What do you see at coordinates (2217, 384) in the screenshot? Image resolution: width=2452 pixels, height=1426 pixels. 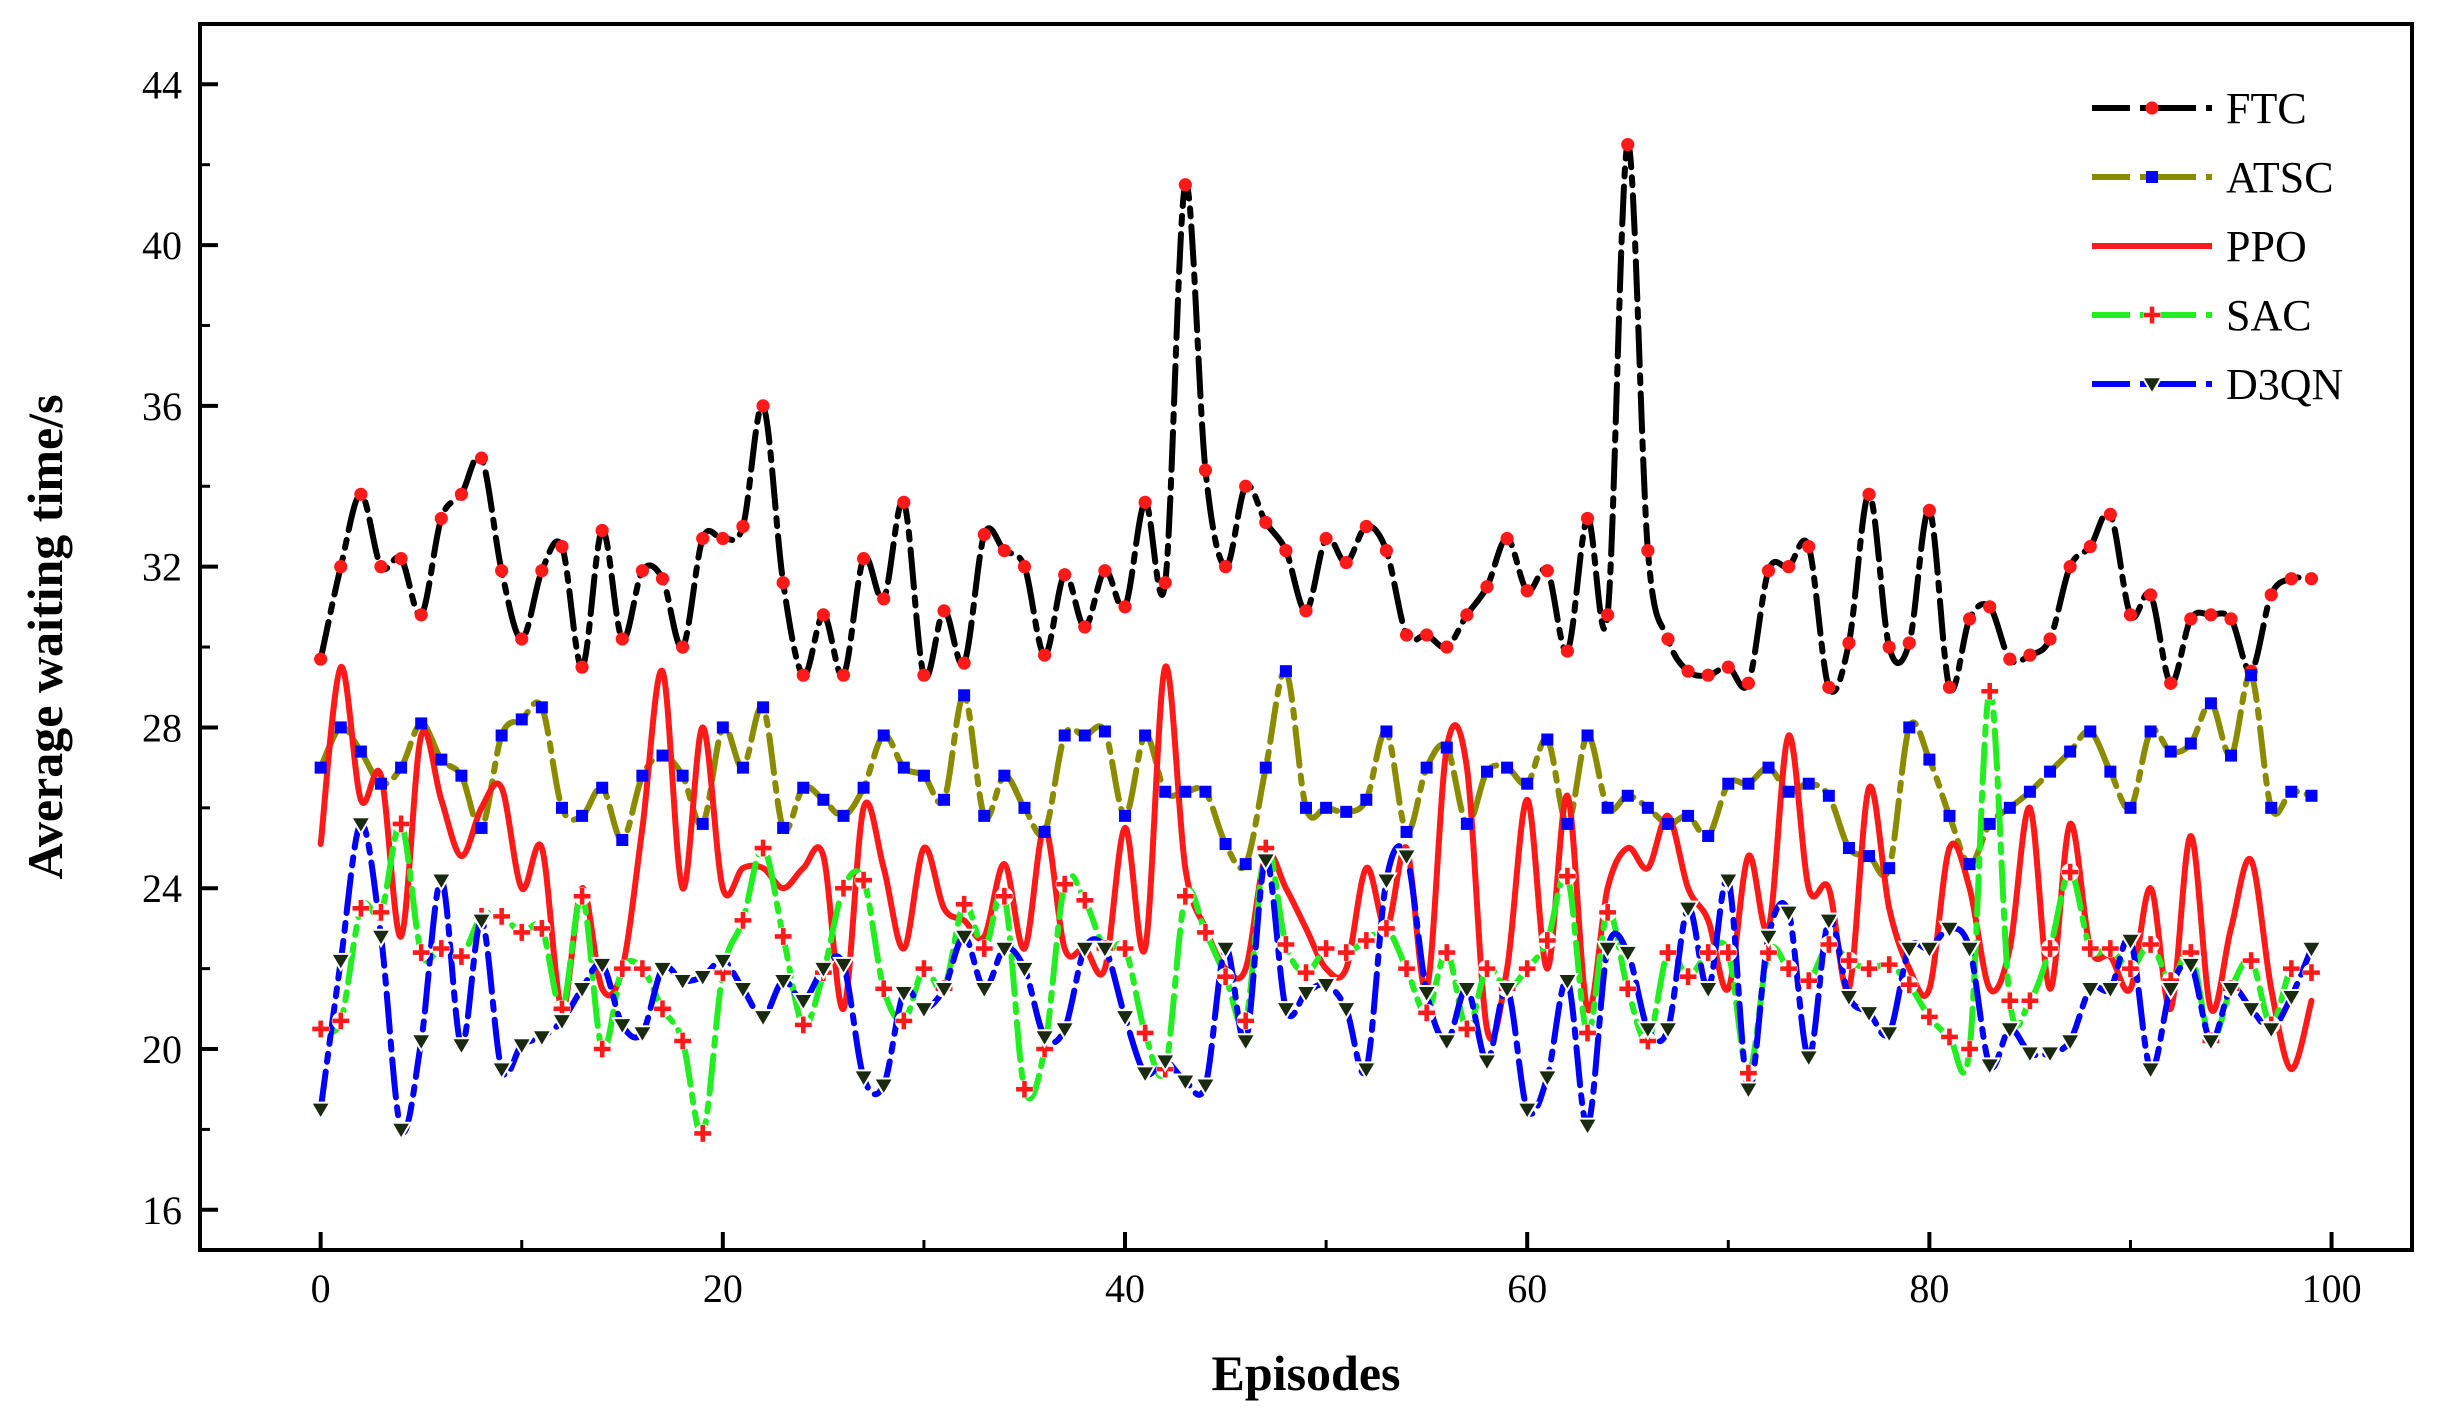 I see `legend-item-d3qn: D3QN` at bounding box center [2217, 384].